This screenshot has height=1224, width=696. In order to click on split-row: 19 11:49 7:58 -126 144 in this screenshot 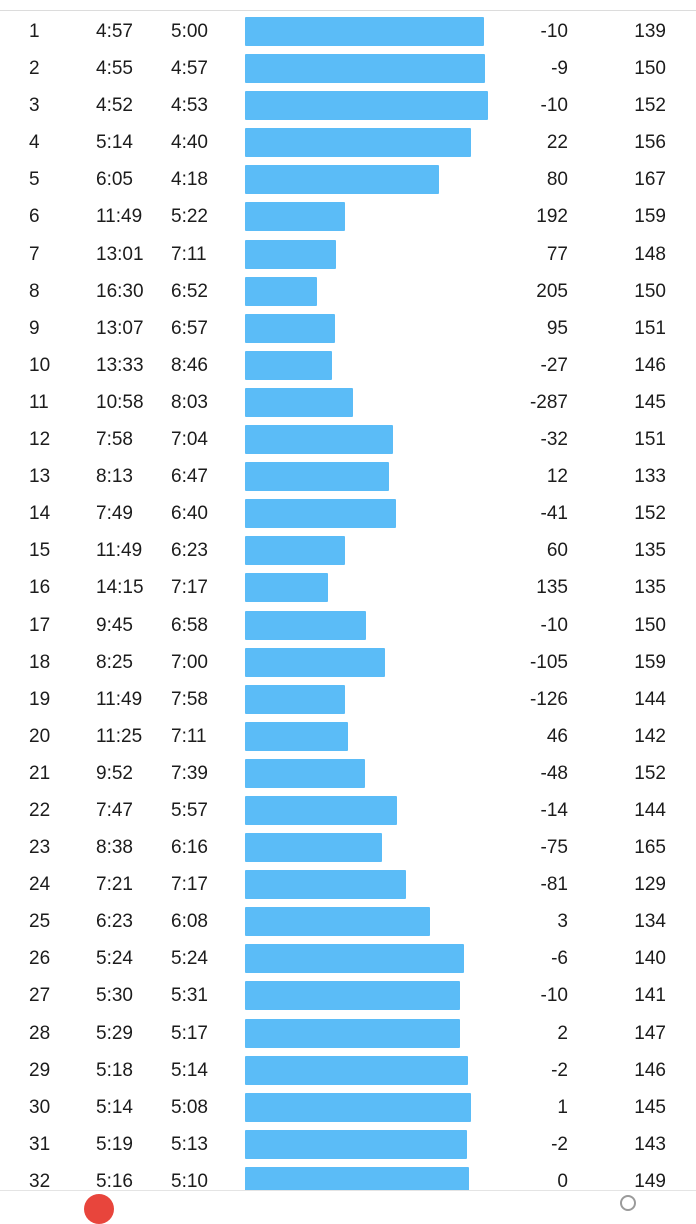, I will do `click(348, 698)`.